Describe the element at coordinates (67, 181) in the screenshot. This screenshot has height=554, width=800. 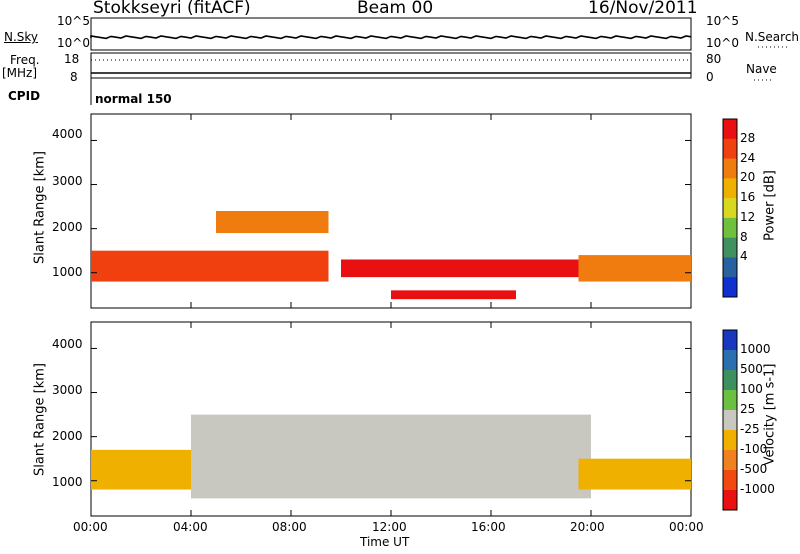
I see `power-ytick-3000: 3000` at that location.